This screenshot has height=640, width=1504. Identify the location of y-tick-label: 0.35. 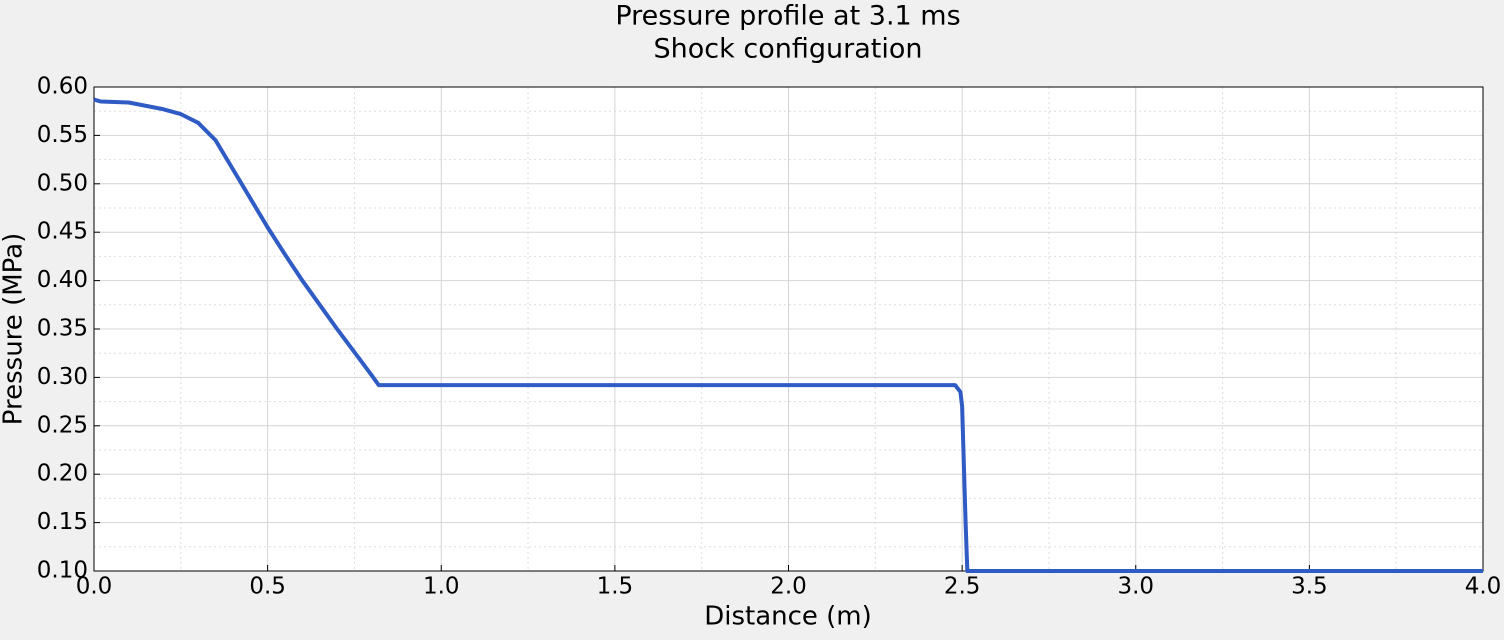
(62, 329).